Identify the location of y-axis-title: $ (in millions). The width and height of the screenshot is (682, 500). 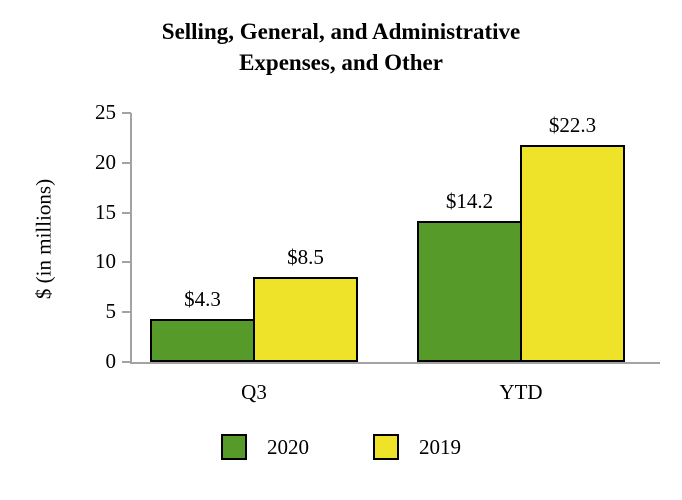
(43, 239).